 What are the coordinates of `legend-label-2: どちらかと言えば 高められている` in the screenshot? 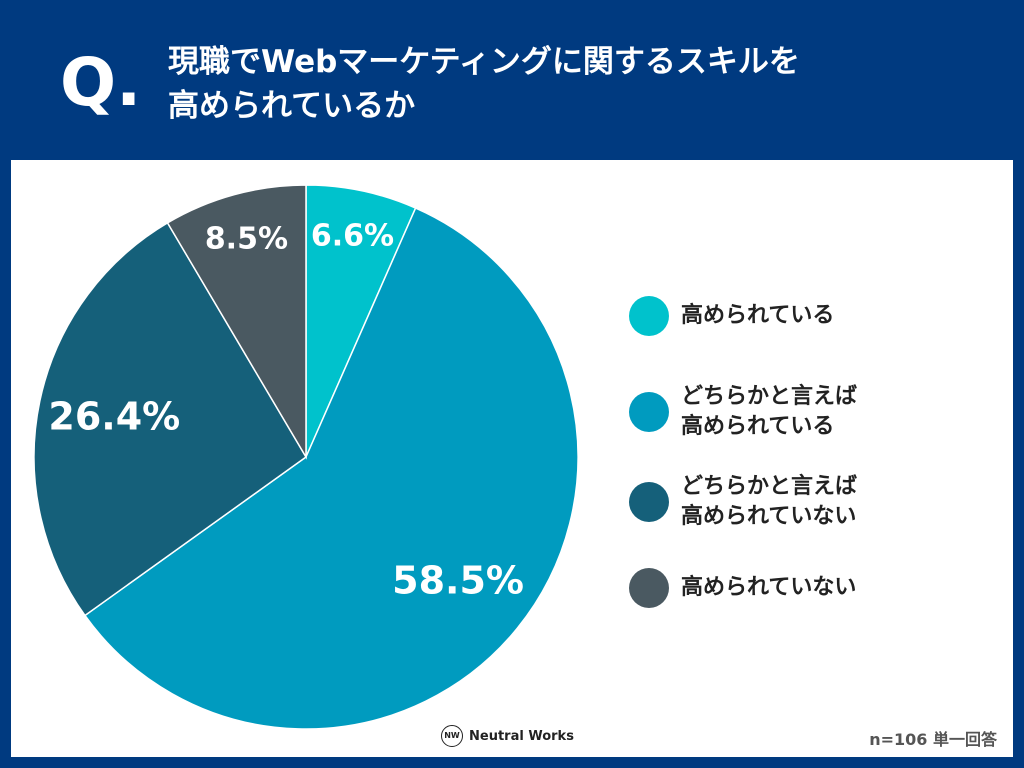 It's located at (769, 411).